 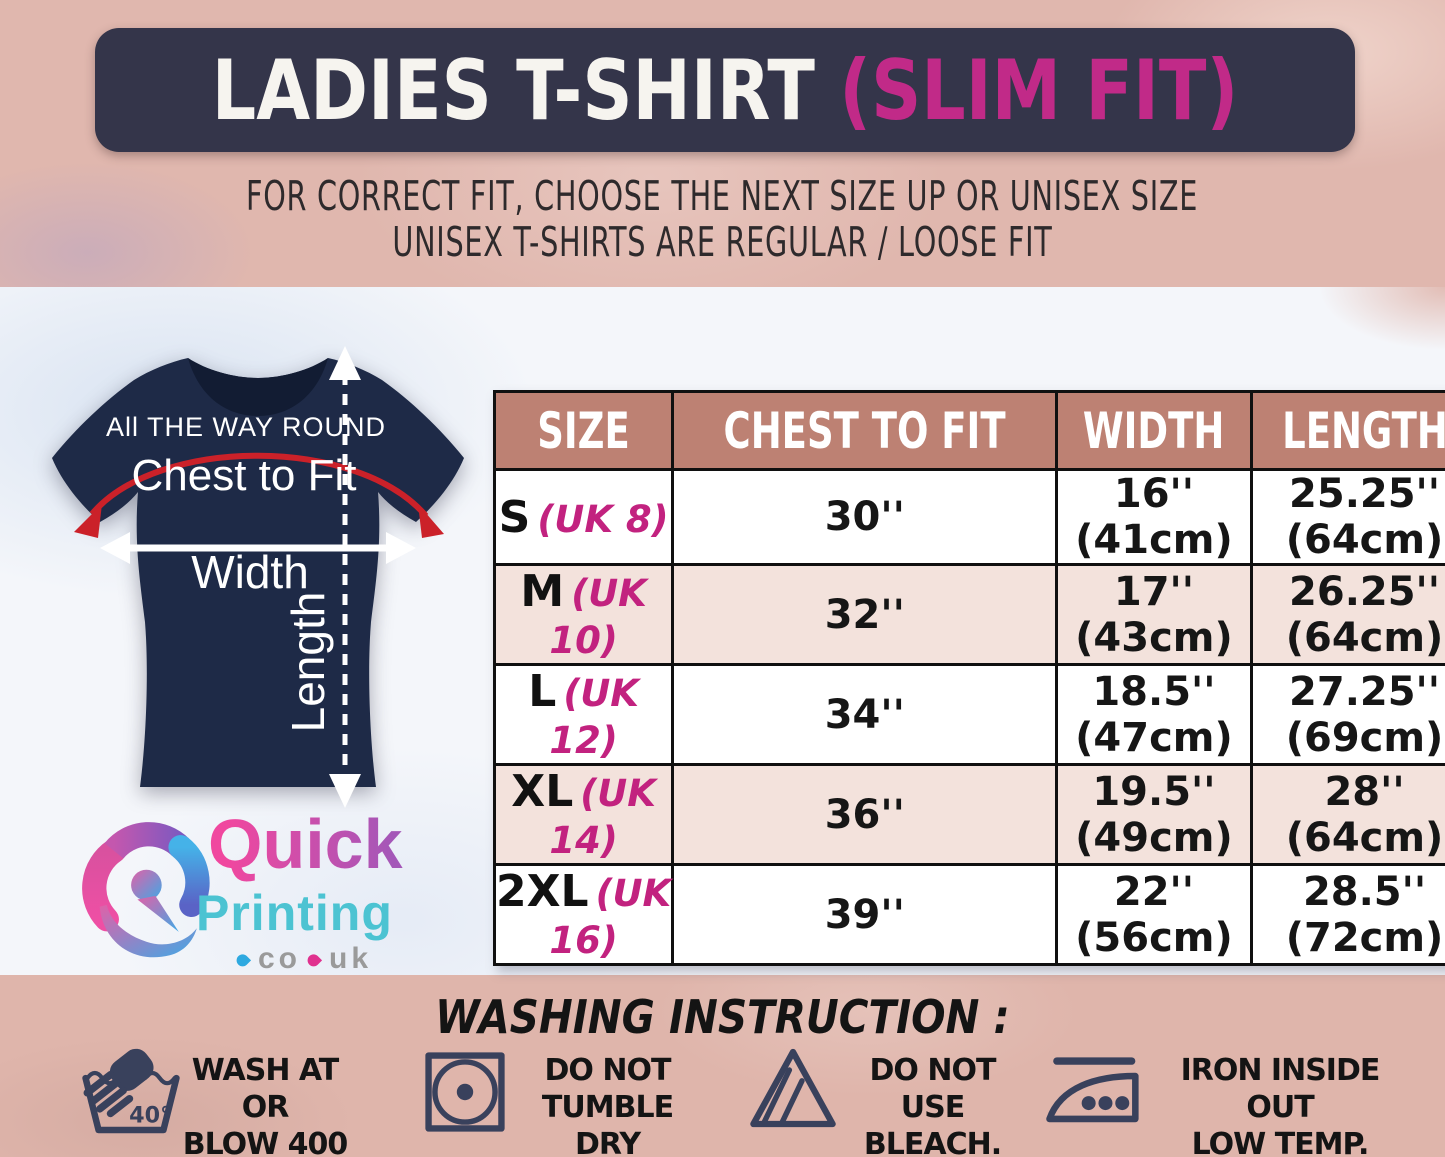 What do you see at coordinates (1347, 814) in the screenshot?
I see `cell-length: 28'' (64cm)` at bounding box center [1347, 814].